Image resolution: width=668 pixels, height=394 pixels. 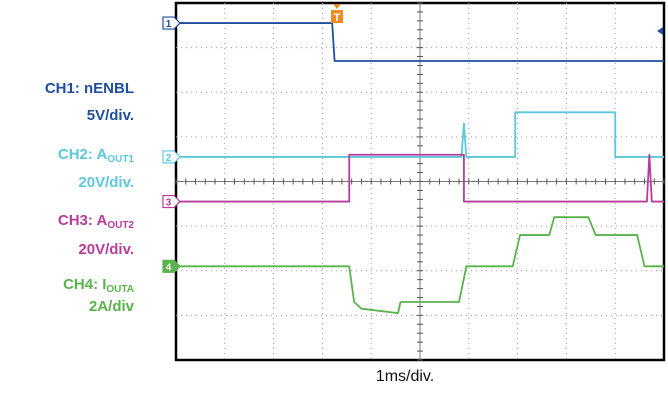 What do you see at coordinates (89, 88) in the screenshot?
I see `ch1-name: CH1: nENBL` at bounding box center [89, 88].